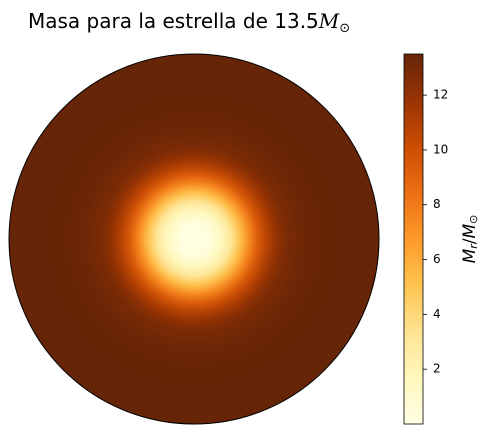 The height and width of the screenshot is (434, 486). Describe the element at coordinates (440, 149) in the screenshot. I see `colorbar-tick-label: 10` at that location.